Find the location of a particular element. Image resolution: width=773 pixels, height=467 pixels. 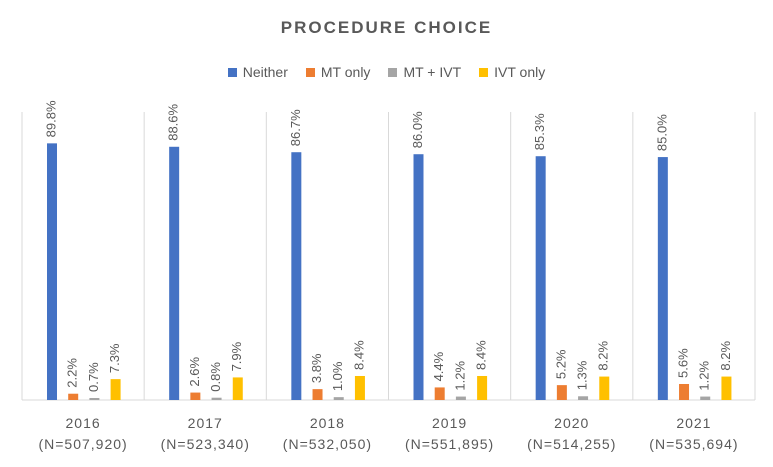

legend-label: IVT only is located at coordinates (520, 72).